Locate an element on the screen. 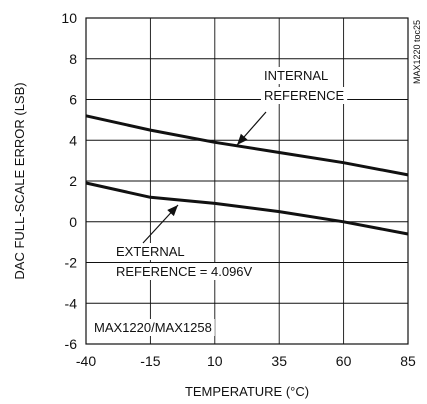 Image resolution: width=427 pixels, height=404 pixels. annotation-arrows is located at coordinates (204, 177).